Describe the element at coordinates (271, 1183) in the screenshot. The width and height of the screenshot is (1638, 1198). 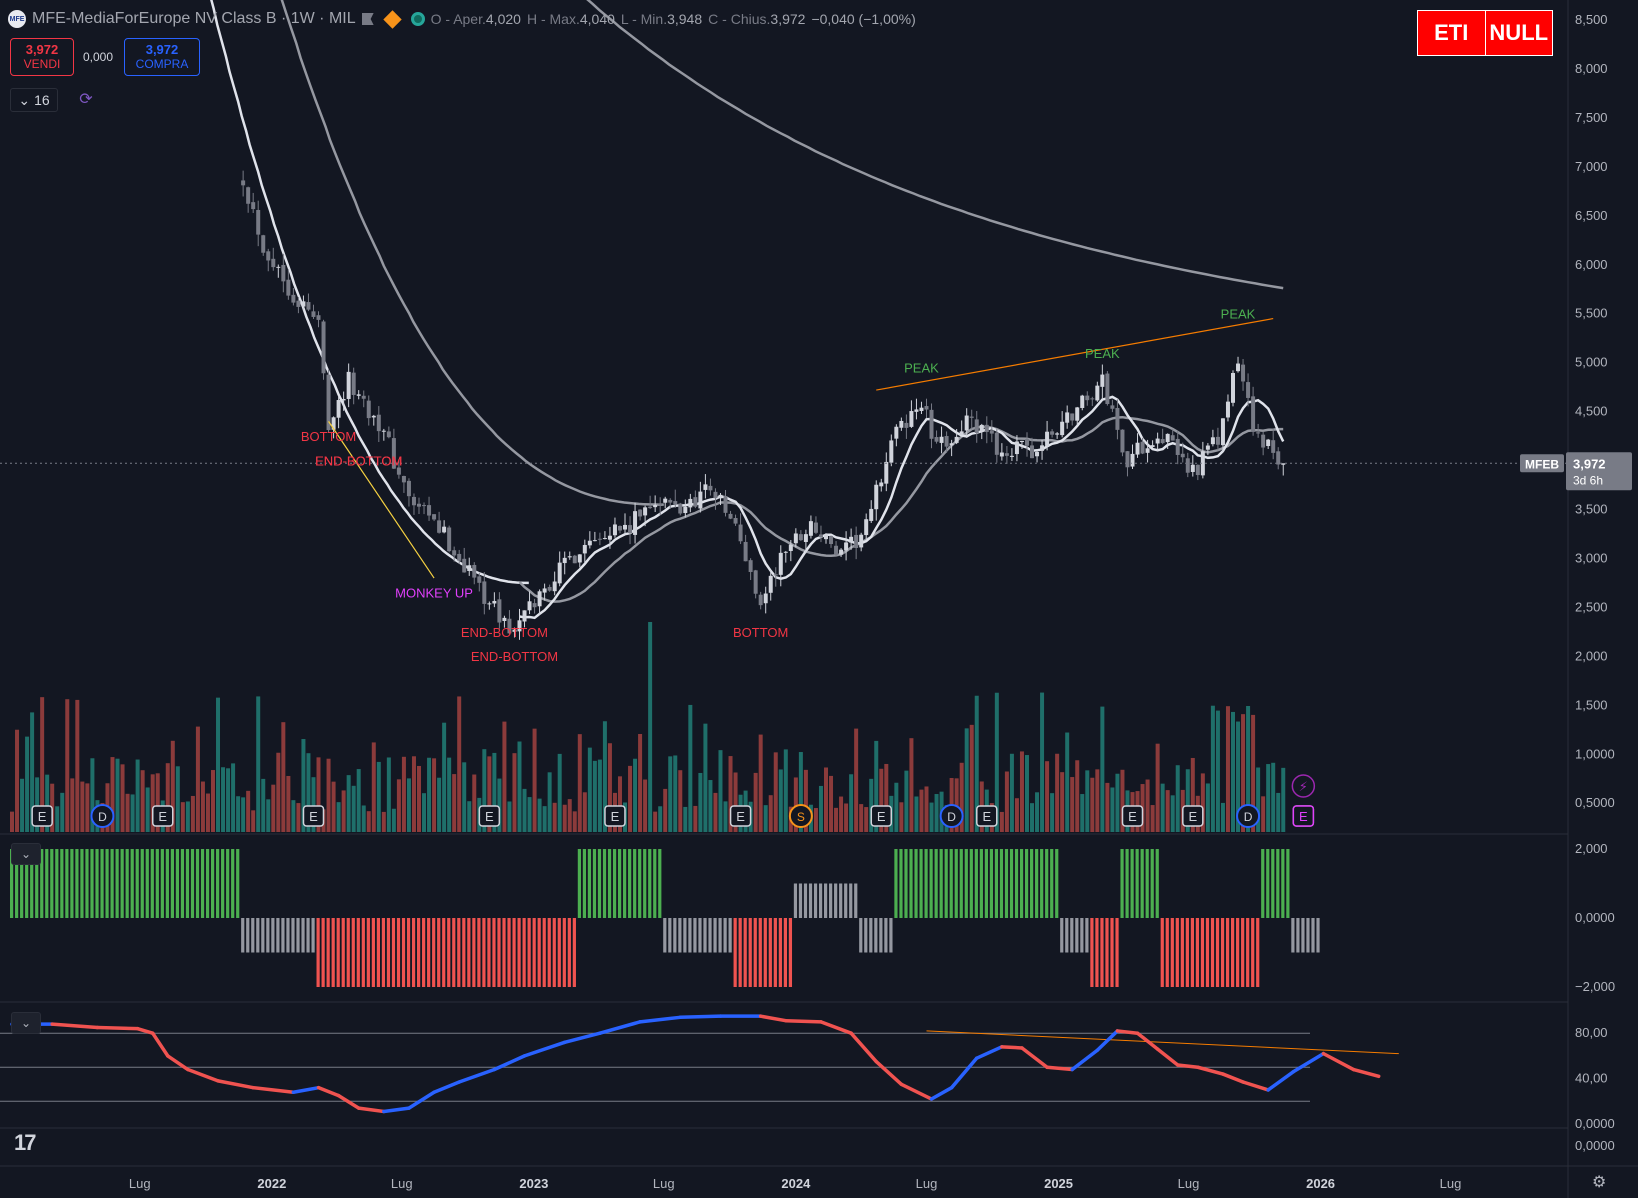
I see `time-axis-label: 2022` at that location.